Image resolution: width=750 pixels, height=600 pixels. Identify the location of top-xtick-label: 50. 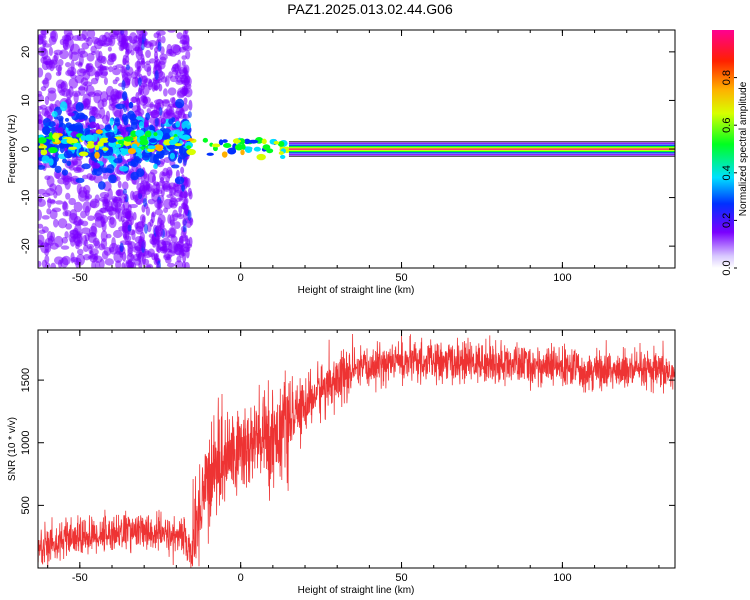
(401, 278).